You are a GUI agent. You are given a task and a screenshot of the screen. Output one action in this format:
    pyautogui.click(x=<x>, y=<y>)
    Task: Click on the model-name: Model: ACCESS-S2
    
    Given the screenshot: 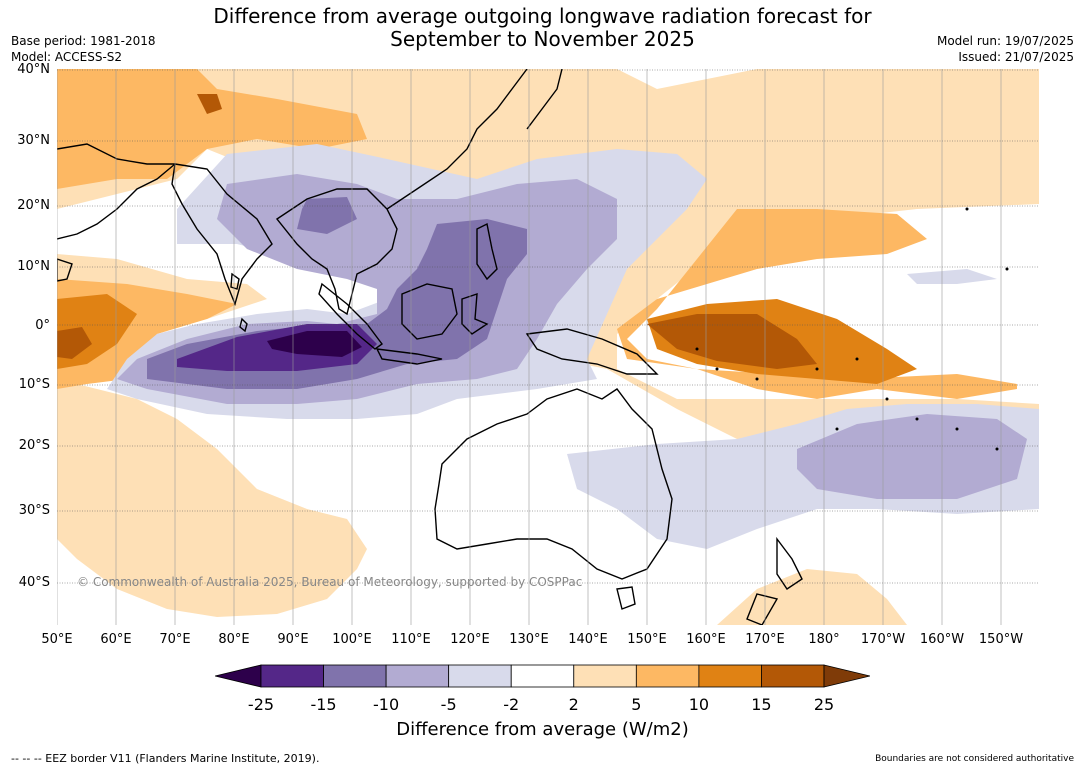 What is the action you would take?
    pyautogui.click(x=67, y=57)
    